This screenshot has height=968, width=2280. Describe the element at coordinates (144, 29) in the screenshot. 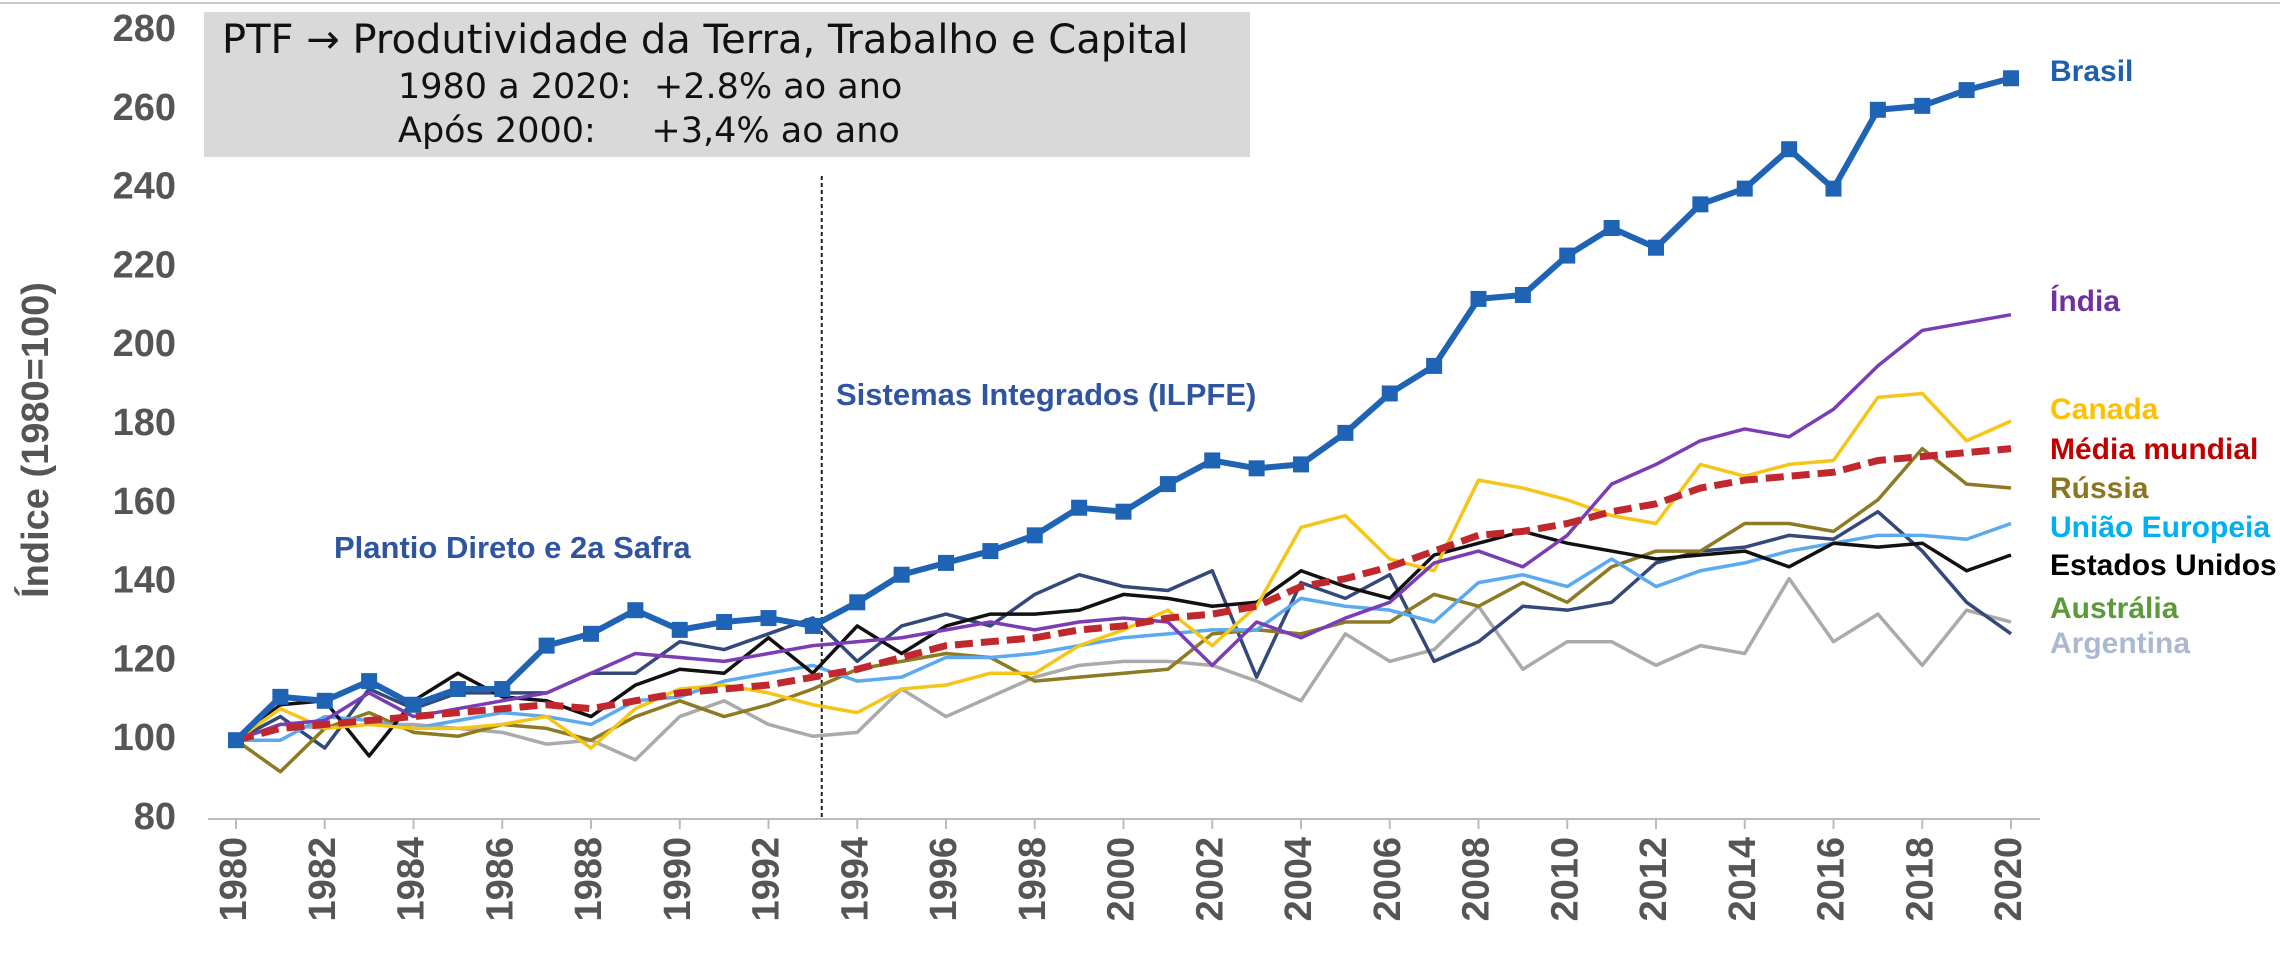

I see `y-tick-label: 280` at that location.